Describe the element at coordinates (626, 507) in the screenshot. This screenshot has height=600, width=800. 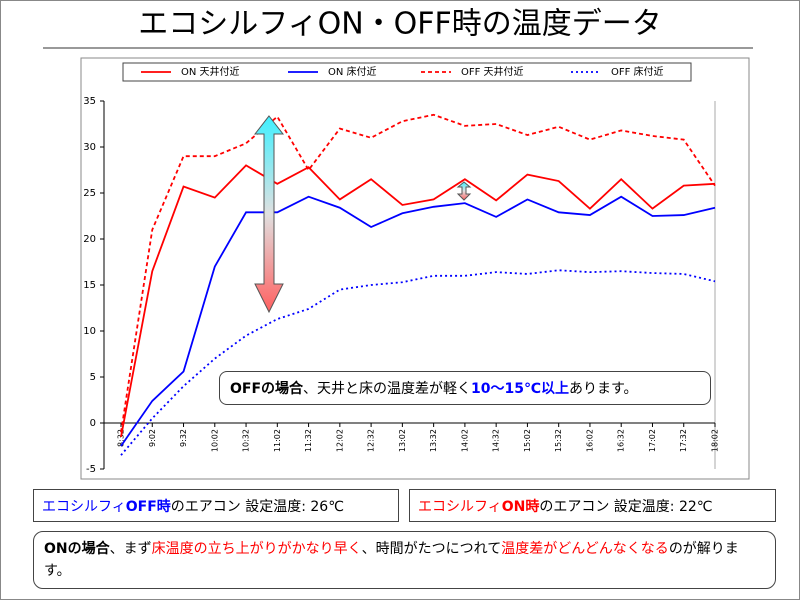
I see `text: のエアコン 設定温度: 22℃` at that location.